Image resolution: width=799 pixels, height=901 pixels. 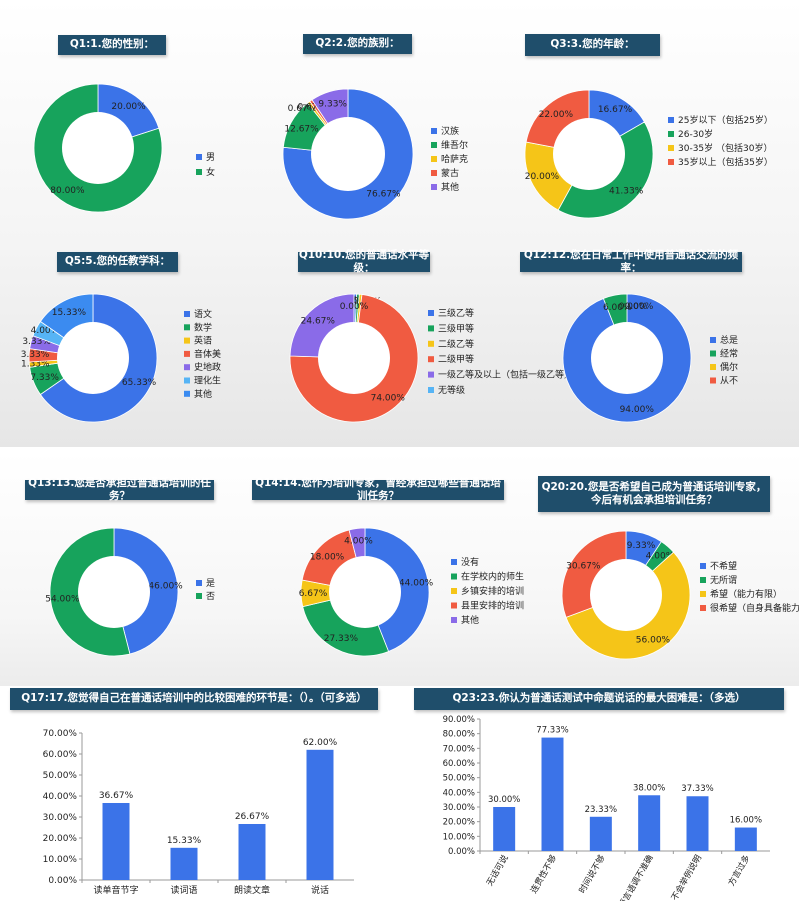 What do you see at coordinates (357, 44) in the screenshot?
I see `chart-title-ethnicity: Q2:2.您的族别：` at bounding box center [357, 44].